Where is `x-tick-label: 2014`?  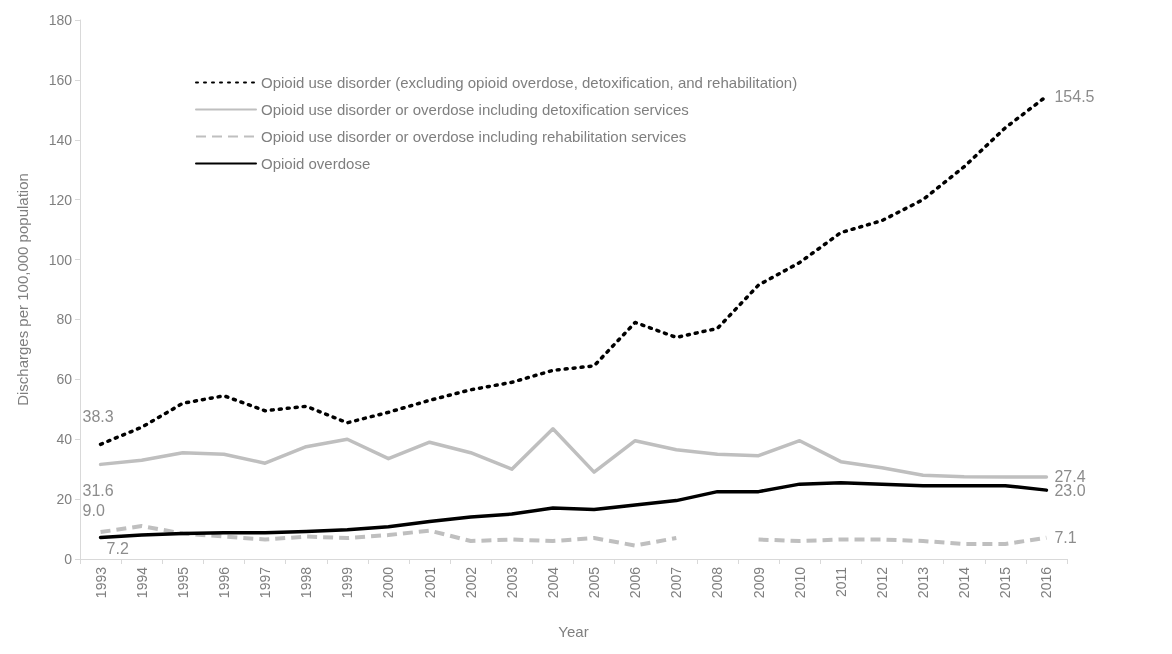
x-tick-label: 2014 is located at coordinates (964, 582).